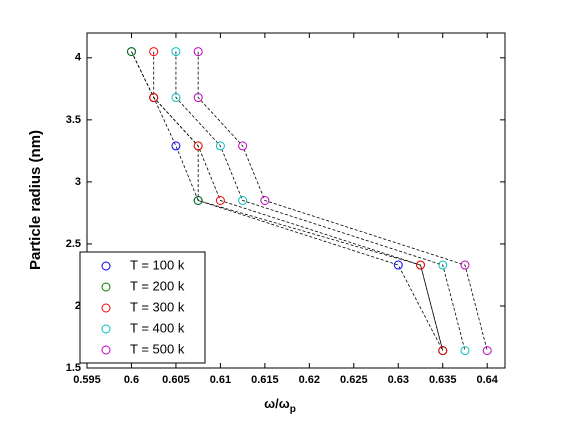 The width and height of the screenshot is (561, 421). I want to click on x-label-main: ω/ω, so click(277, 403).